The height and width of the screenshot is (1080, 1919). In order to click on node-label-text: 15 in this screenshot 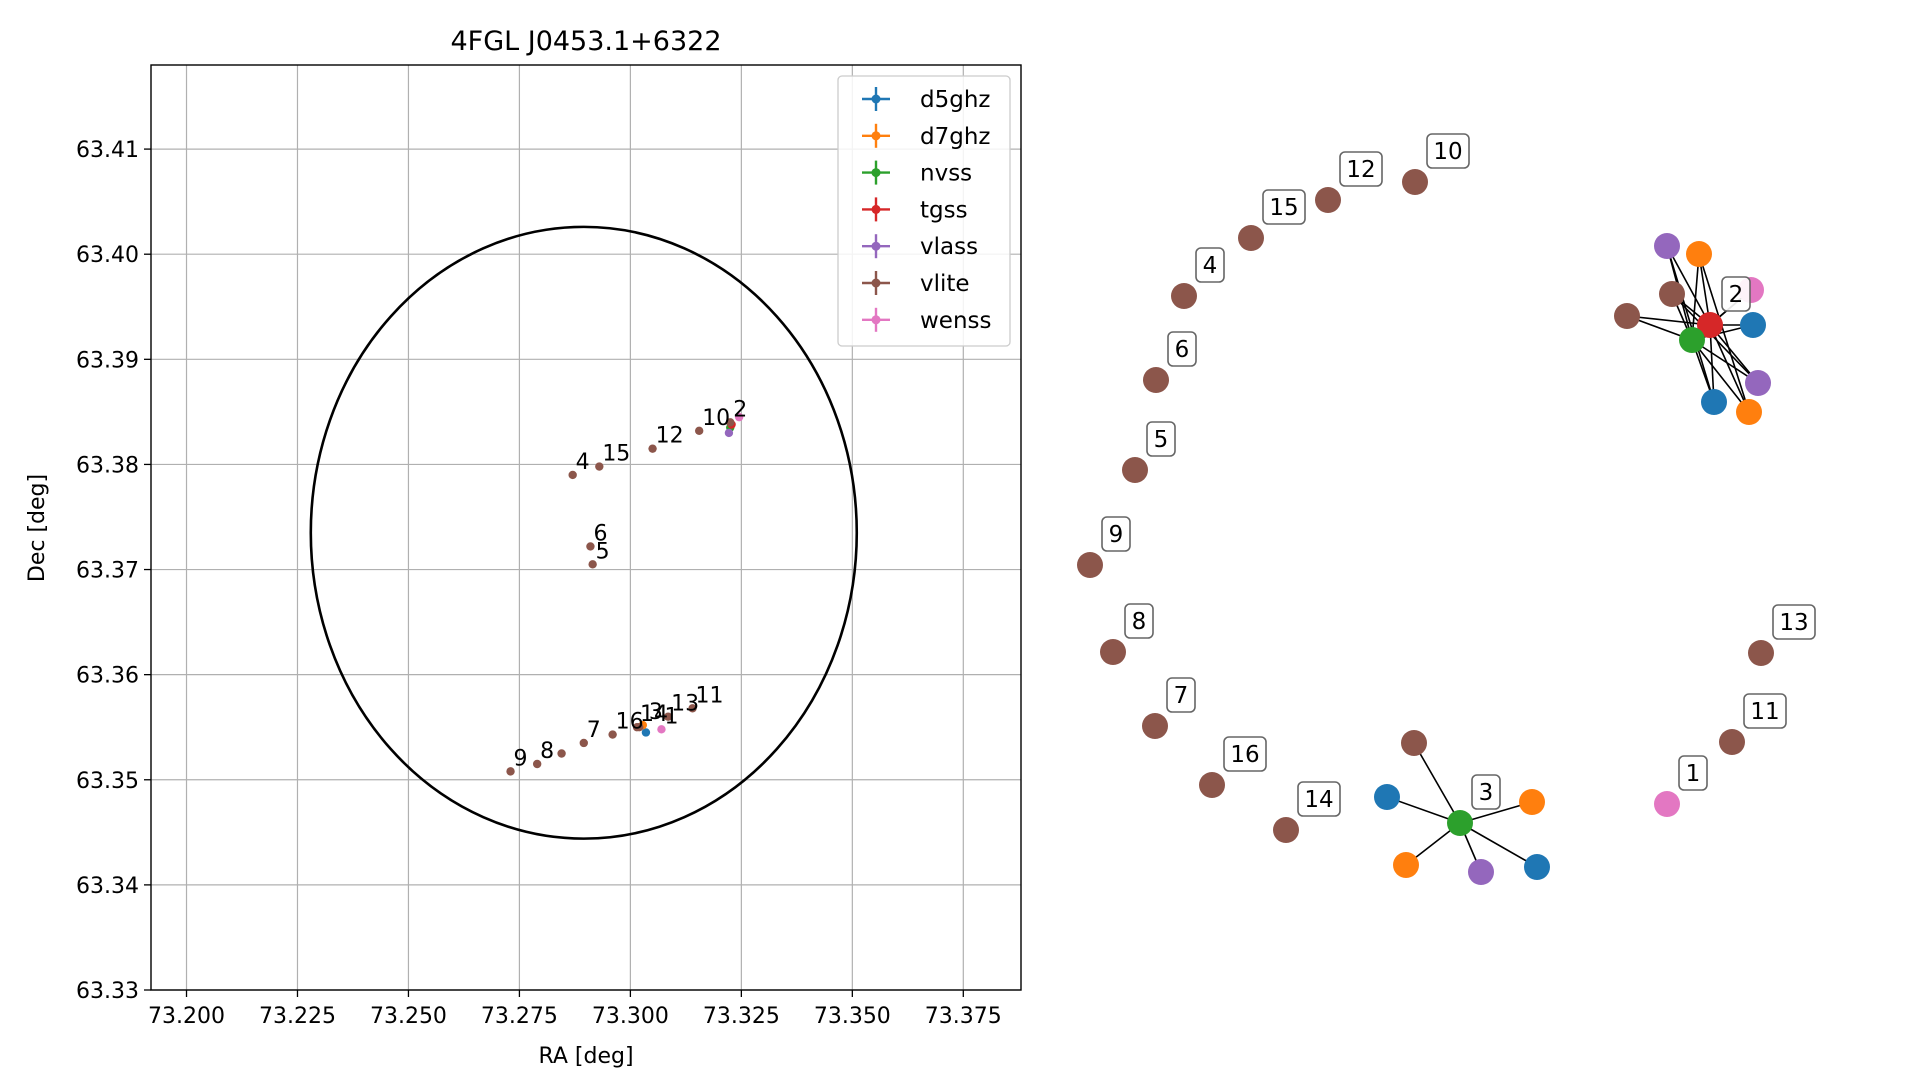, I will do `click(1283, 208)`.